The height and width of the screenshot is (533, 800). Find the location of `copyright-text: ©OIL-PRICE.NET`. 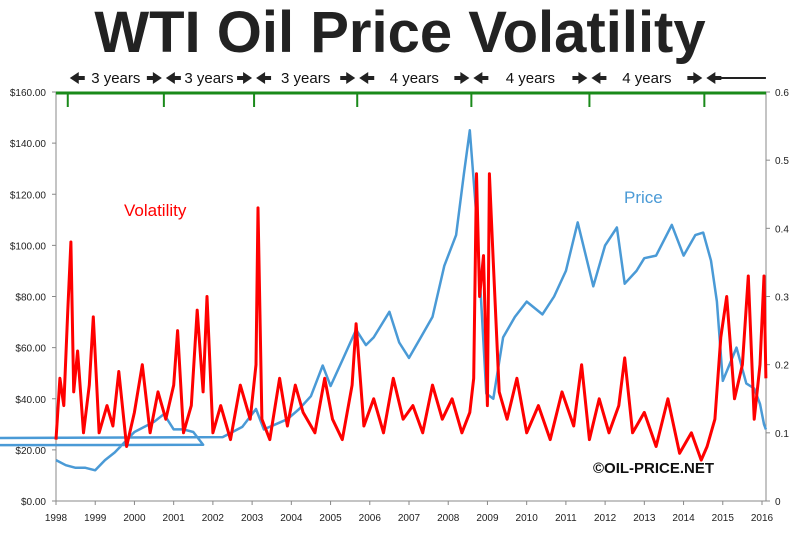

copyright-text: ©OIL-PRICE.NET is located at coordinates (654, 468).